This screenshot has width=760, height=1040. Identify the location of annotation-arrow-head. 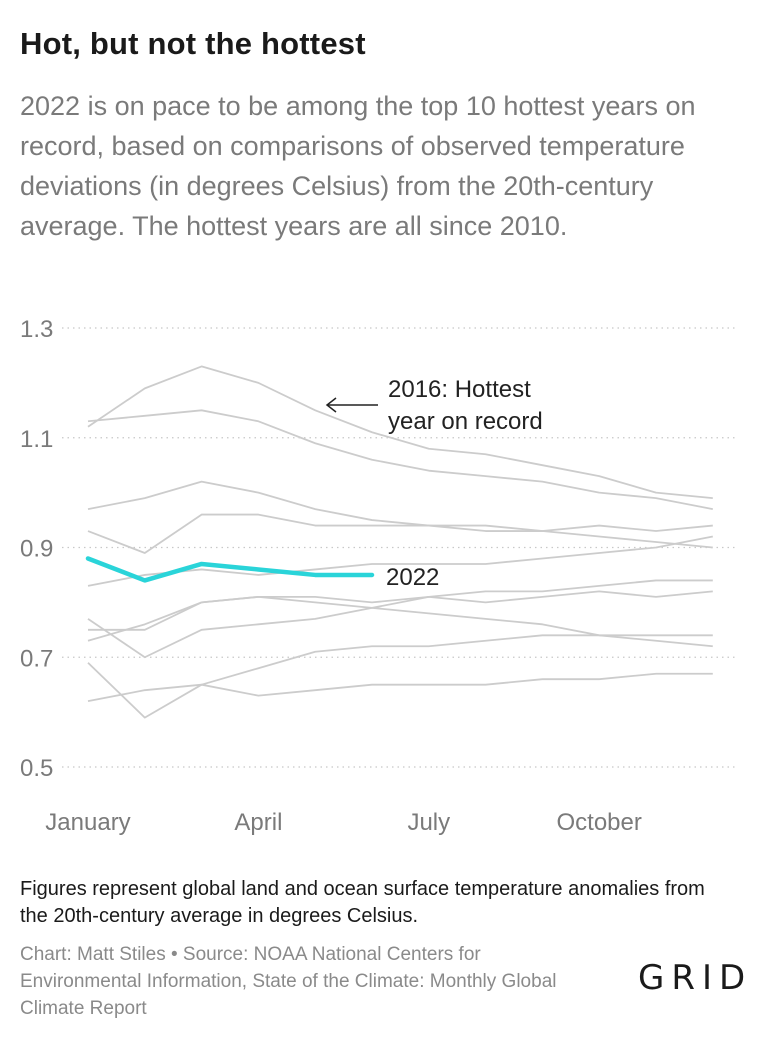
(331, 405).